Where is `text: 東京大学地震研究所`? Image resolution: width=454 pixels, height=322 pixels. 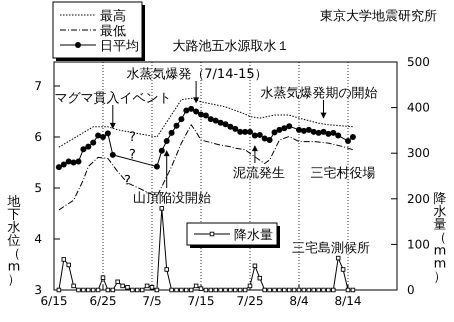 text: 東京大学地震研究所 is located at coordinates (378, 16).